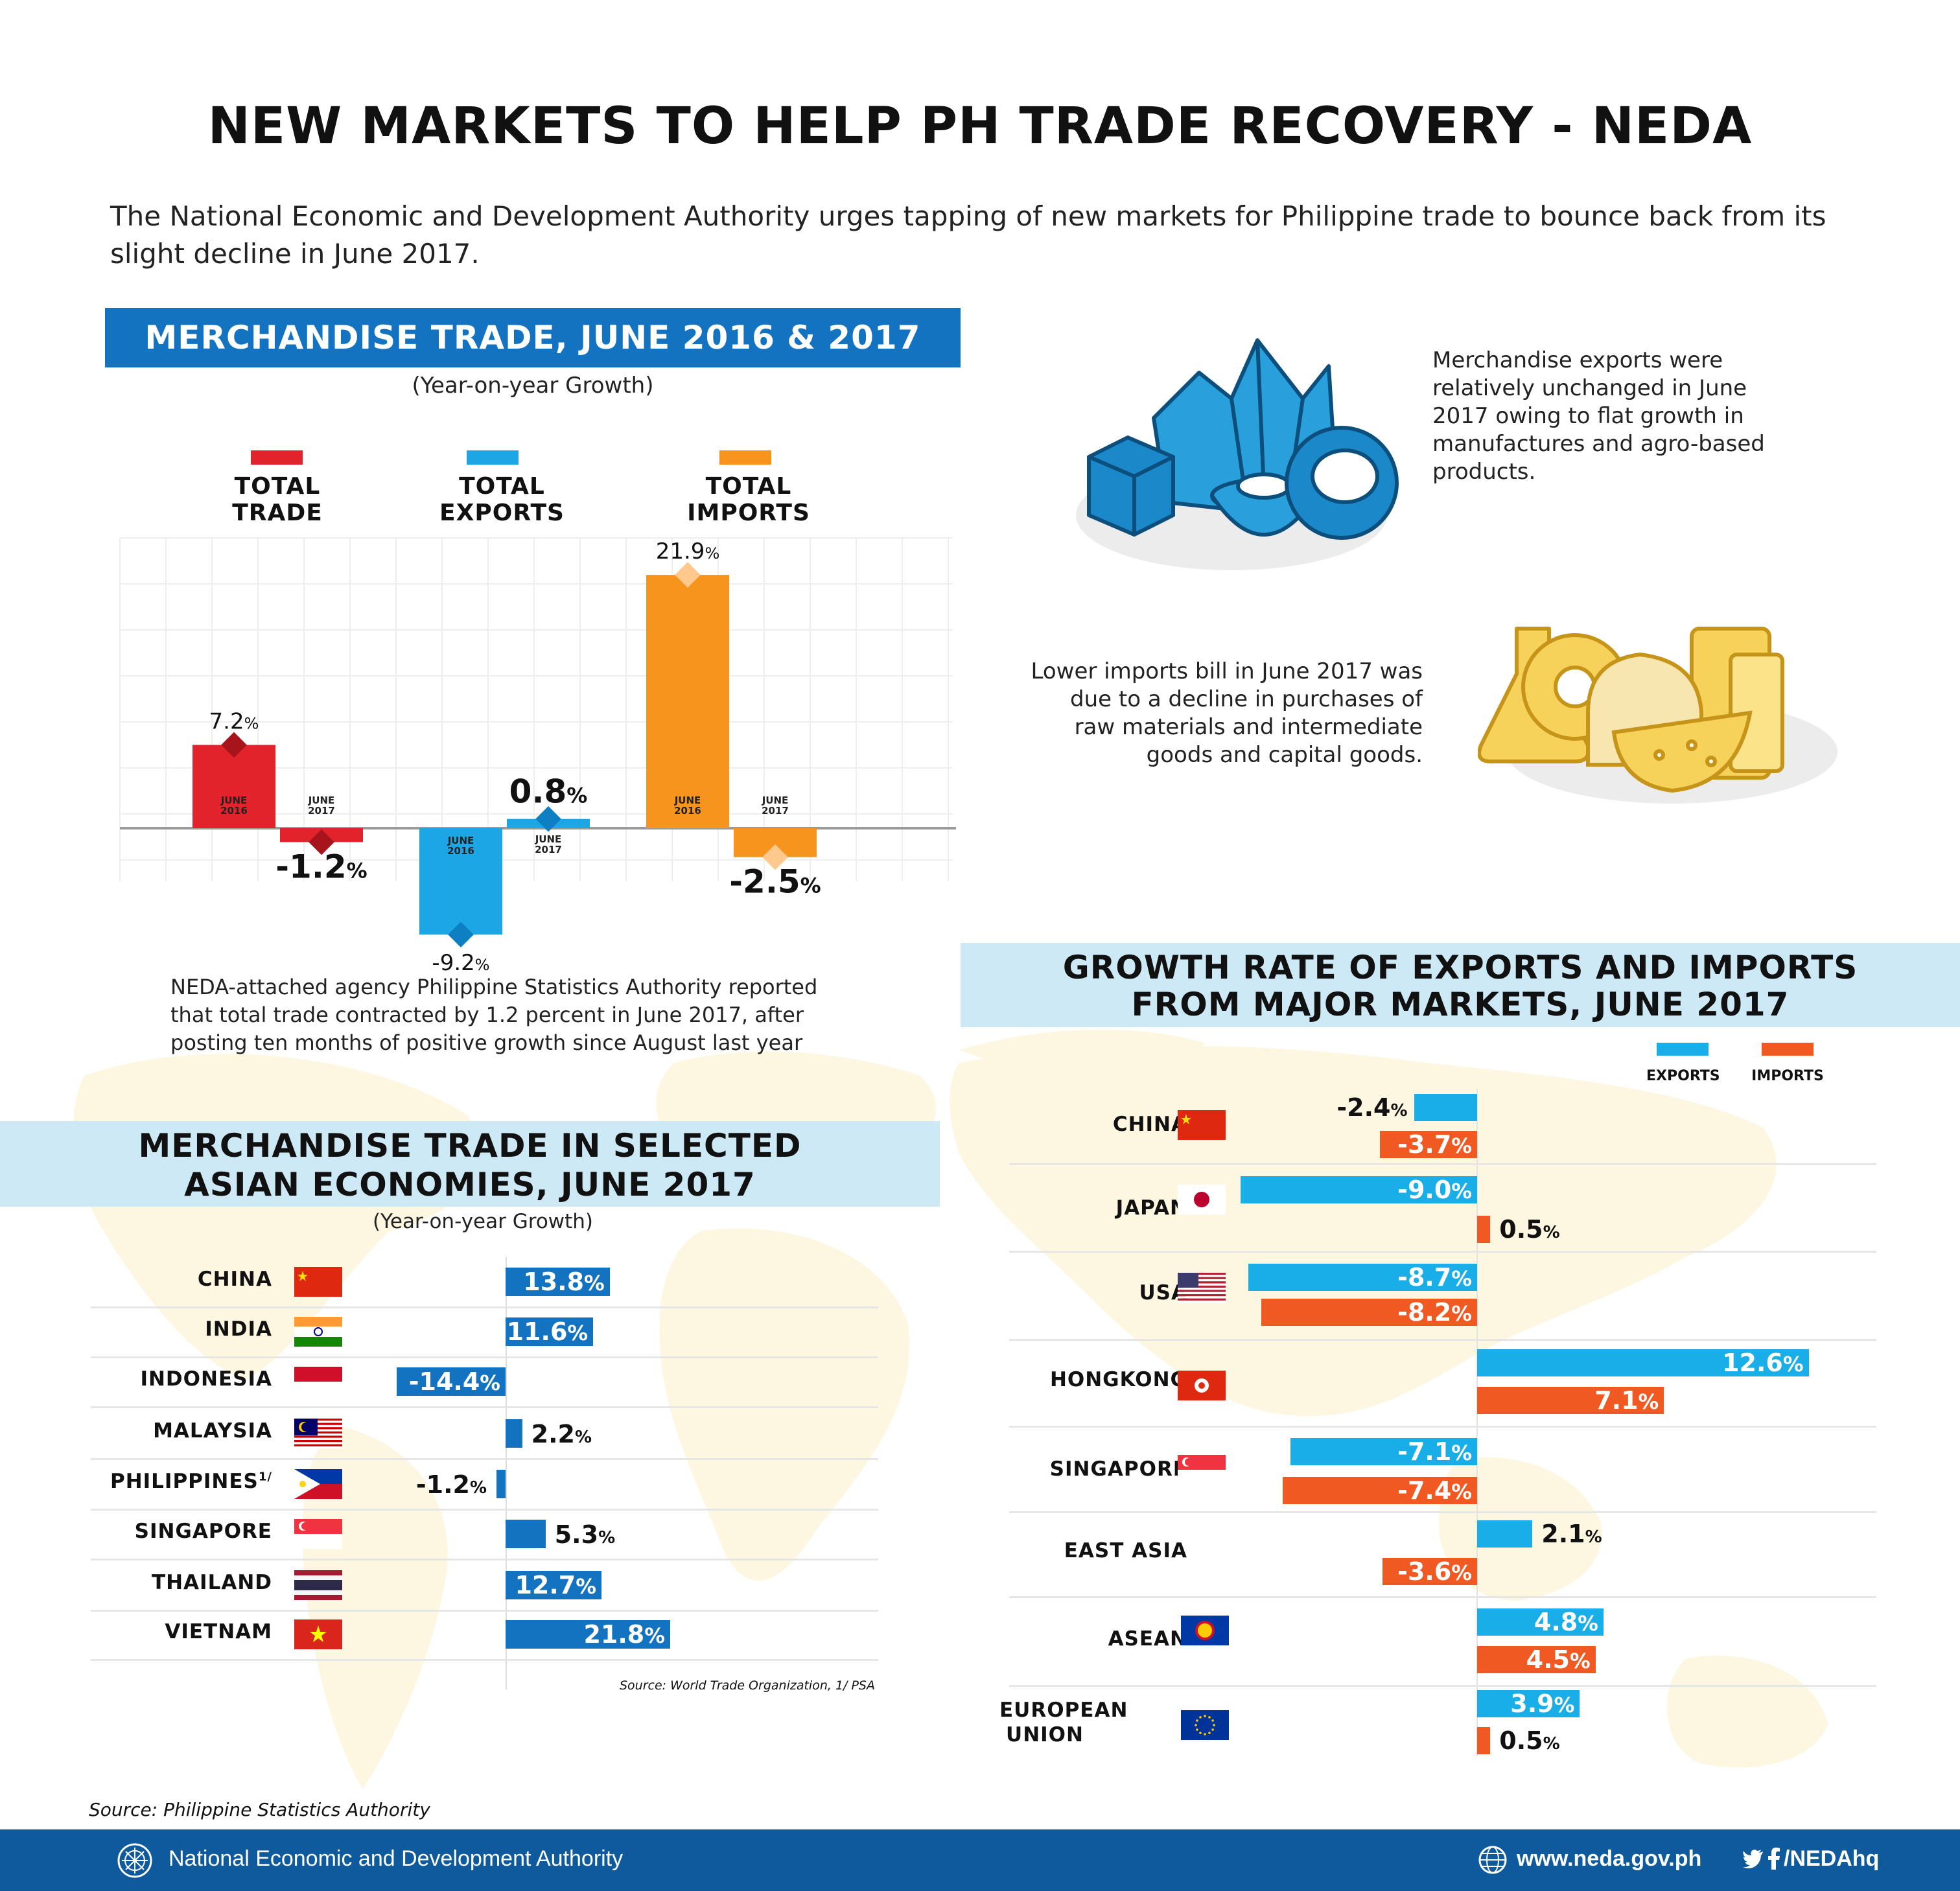 The image size is (1960, 1891). I want to click on exports-illustration, so click(1237, 454).